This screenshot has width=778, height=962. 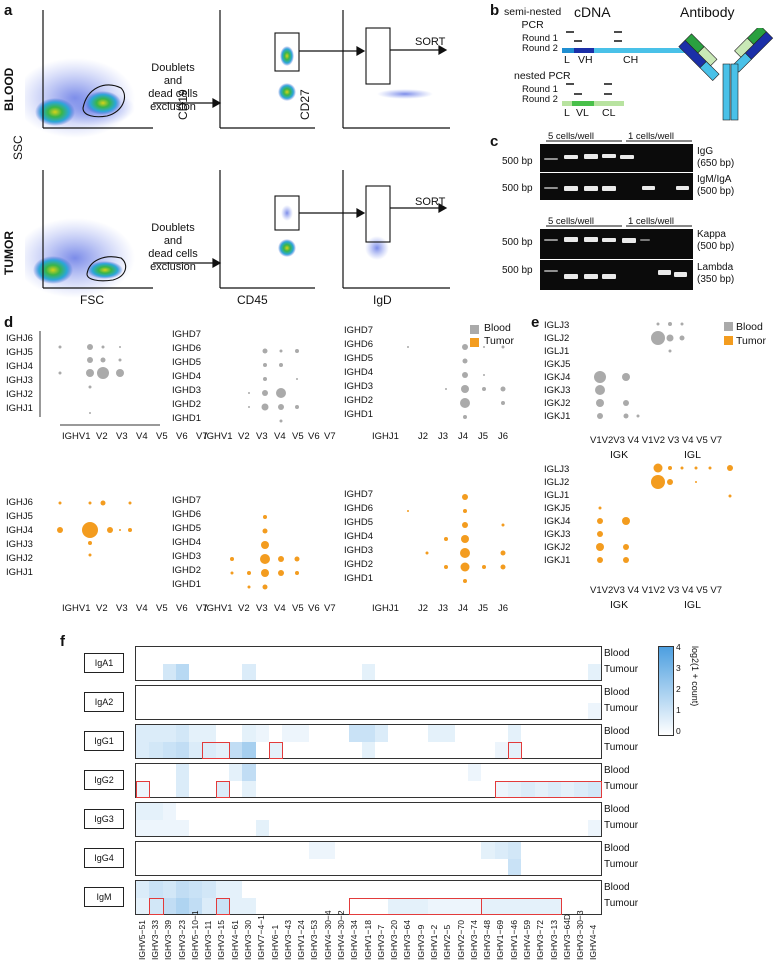 What do you see at coordinates (716, 185) in the screenshot?
I see `gel-label-igm: IgM/IgA (500 bp)` at bounding box center [716, 185].